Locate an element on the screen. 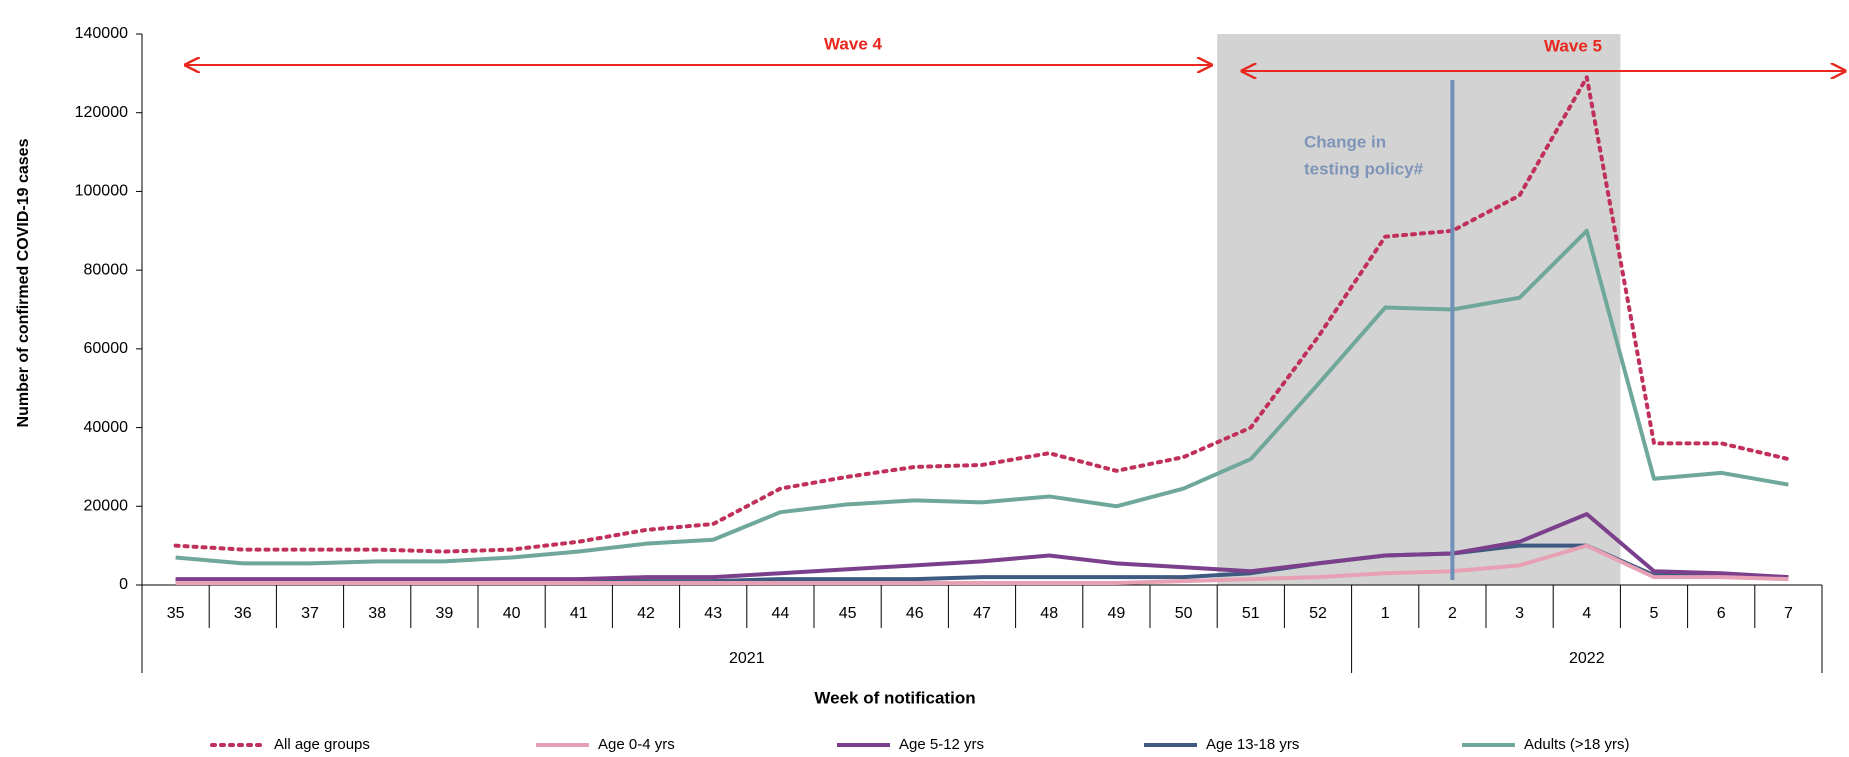  annotation: Wave 4 is located at coordinates (853, 43).